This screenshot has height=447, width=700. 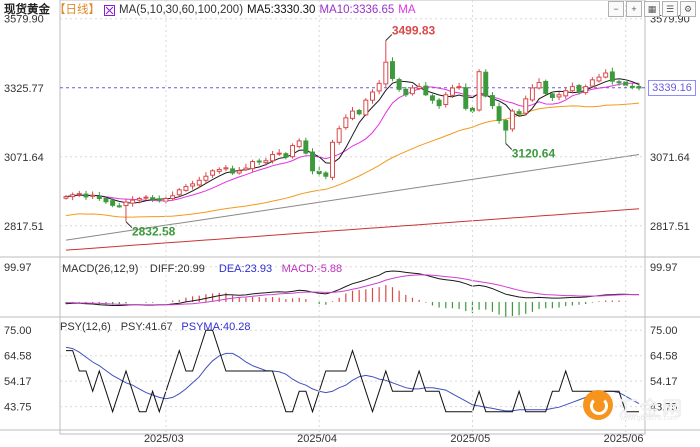 I want to click on gold678-logo: 汇金网 www.gold678.com, so click(x=639, y=409).